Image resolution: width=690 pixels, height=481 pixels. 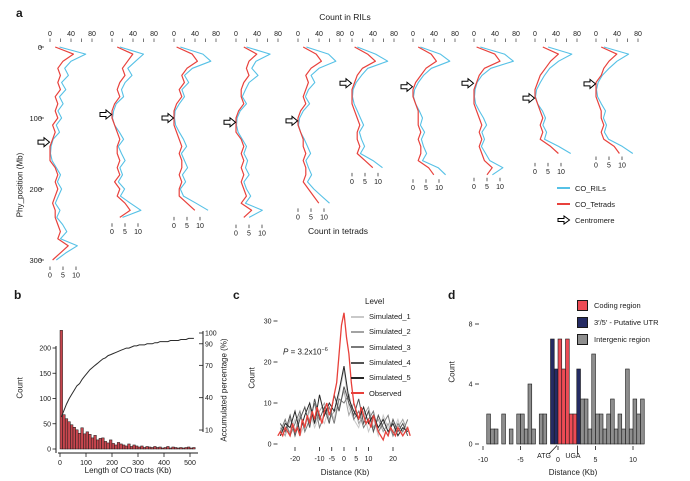 What do you see at coordinates (345, 472) in the screenshot?
I see `panel-c-x-axis-title: Distance (Kb)` at bounding box center [345, 472].